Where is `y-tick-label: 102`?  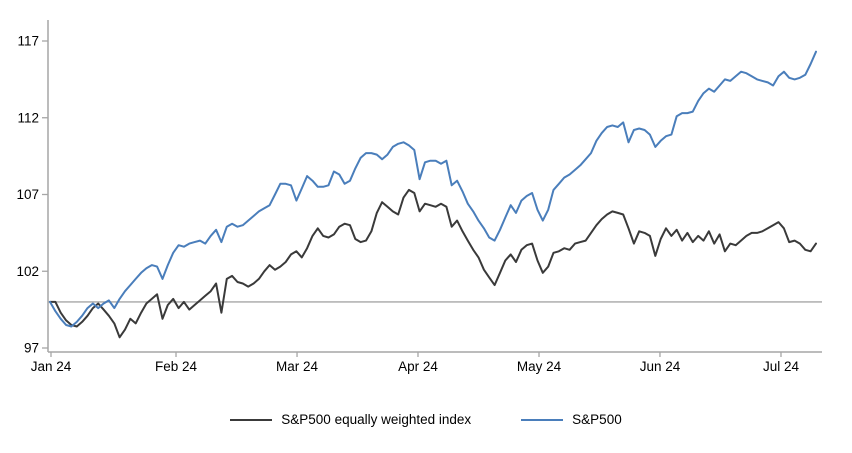 y-tick-label: 102 is located at coordinates (27, 271).